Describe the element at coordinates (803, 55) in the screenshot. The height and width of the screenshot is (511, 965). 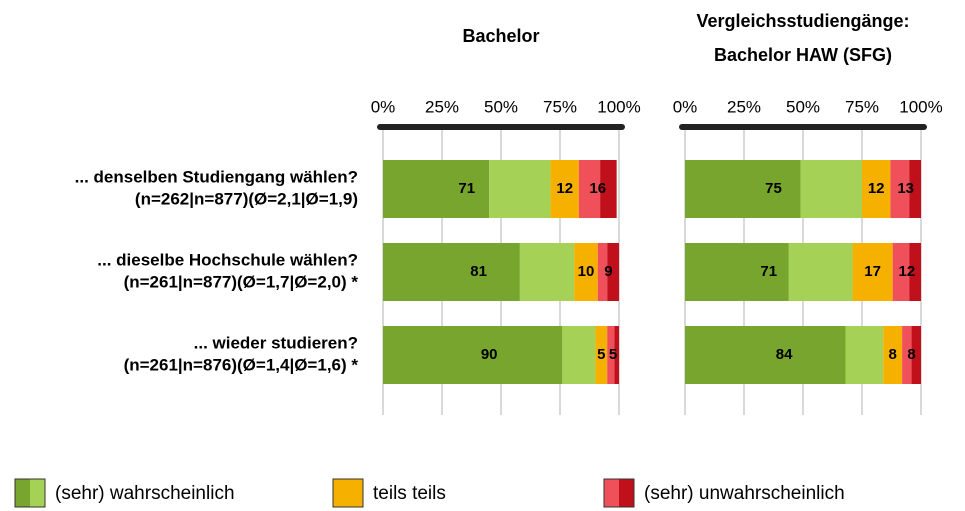
I see `panel-title: Bachelor HAW (SFG)` at that location.